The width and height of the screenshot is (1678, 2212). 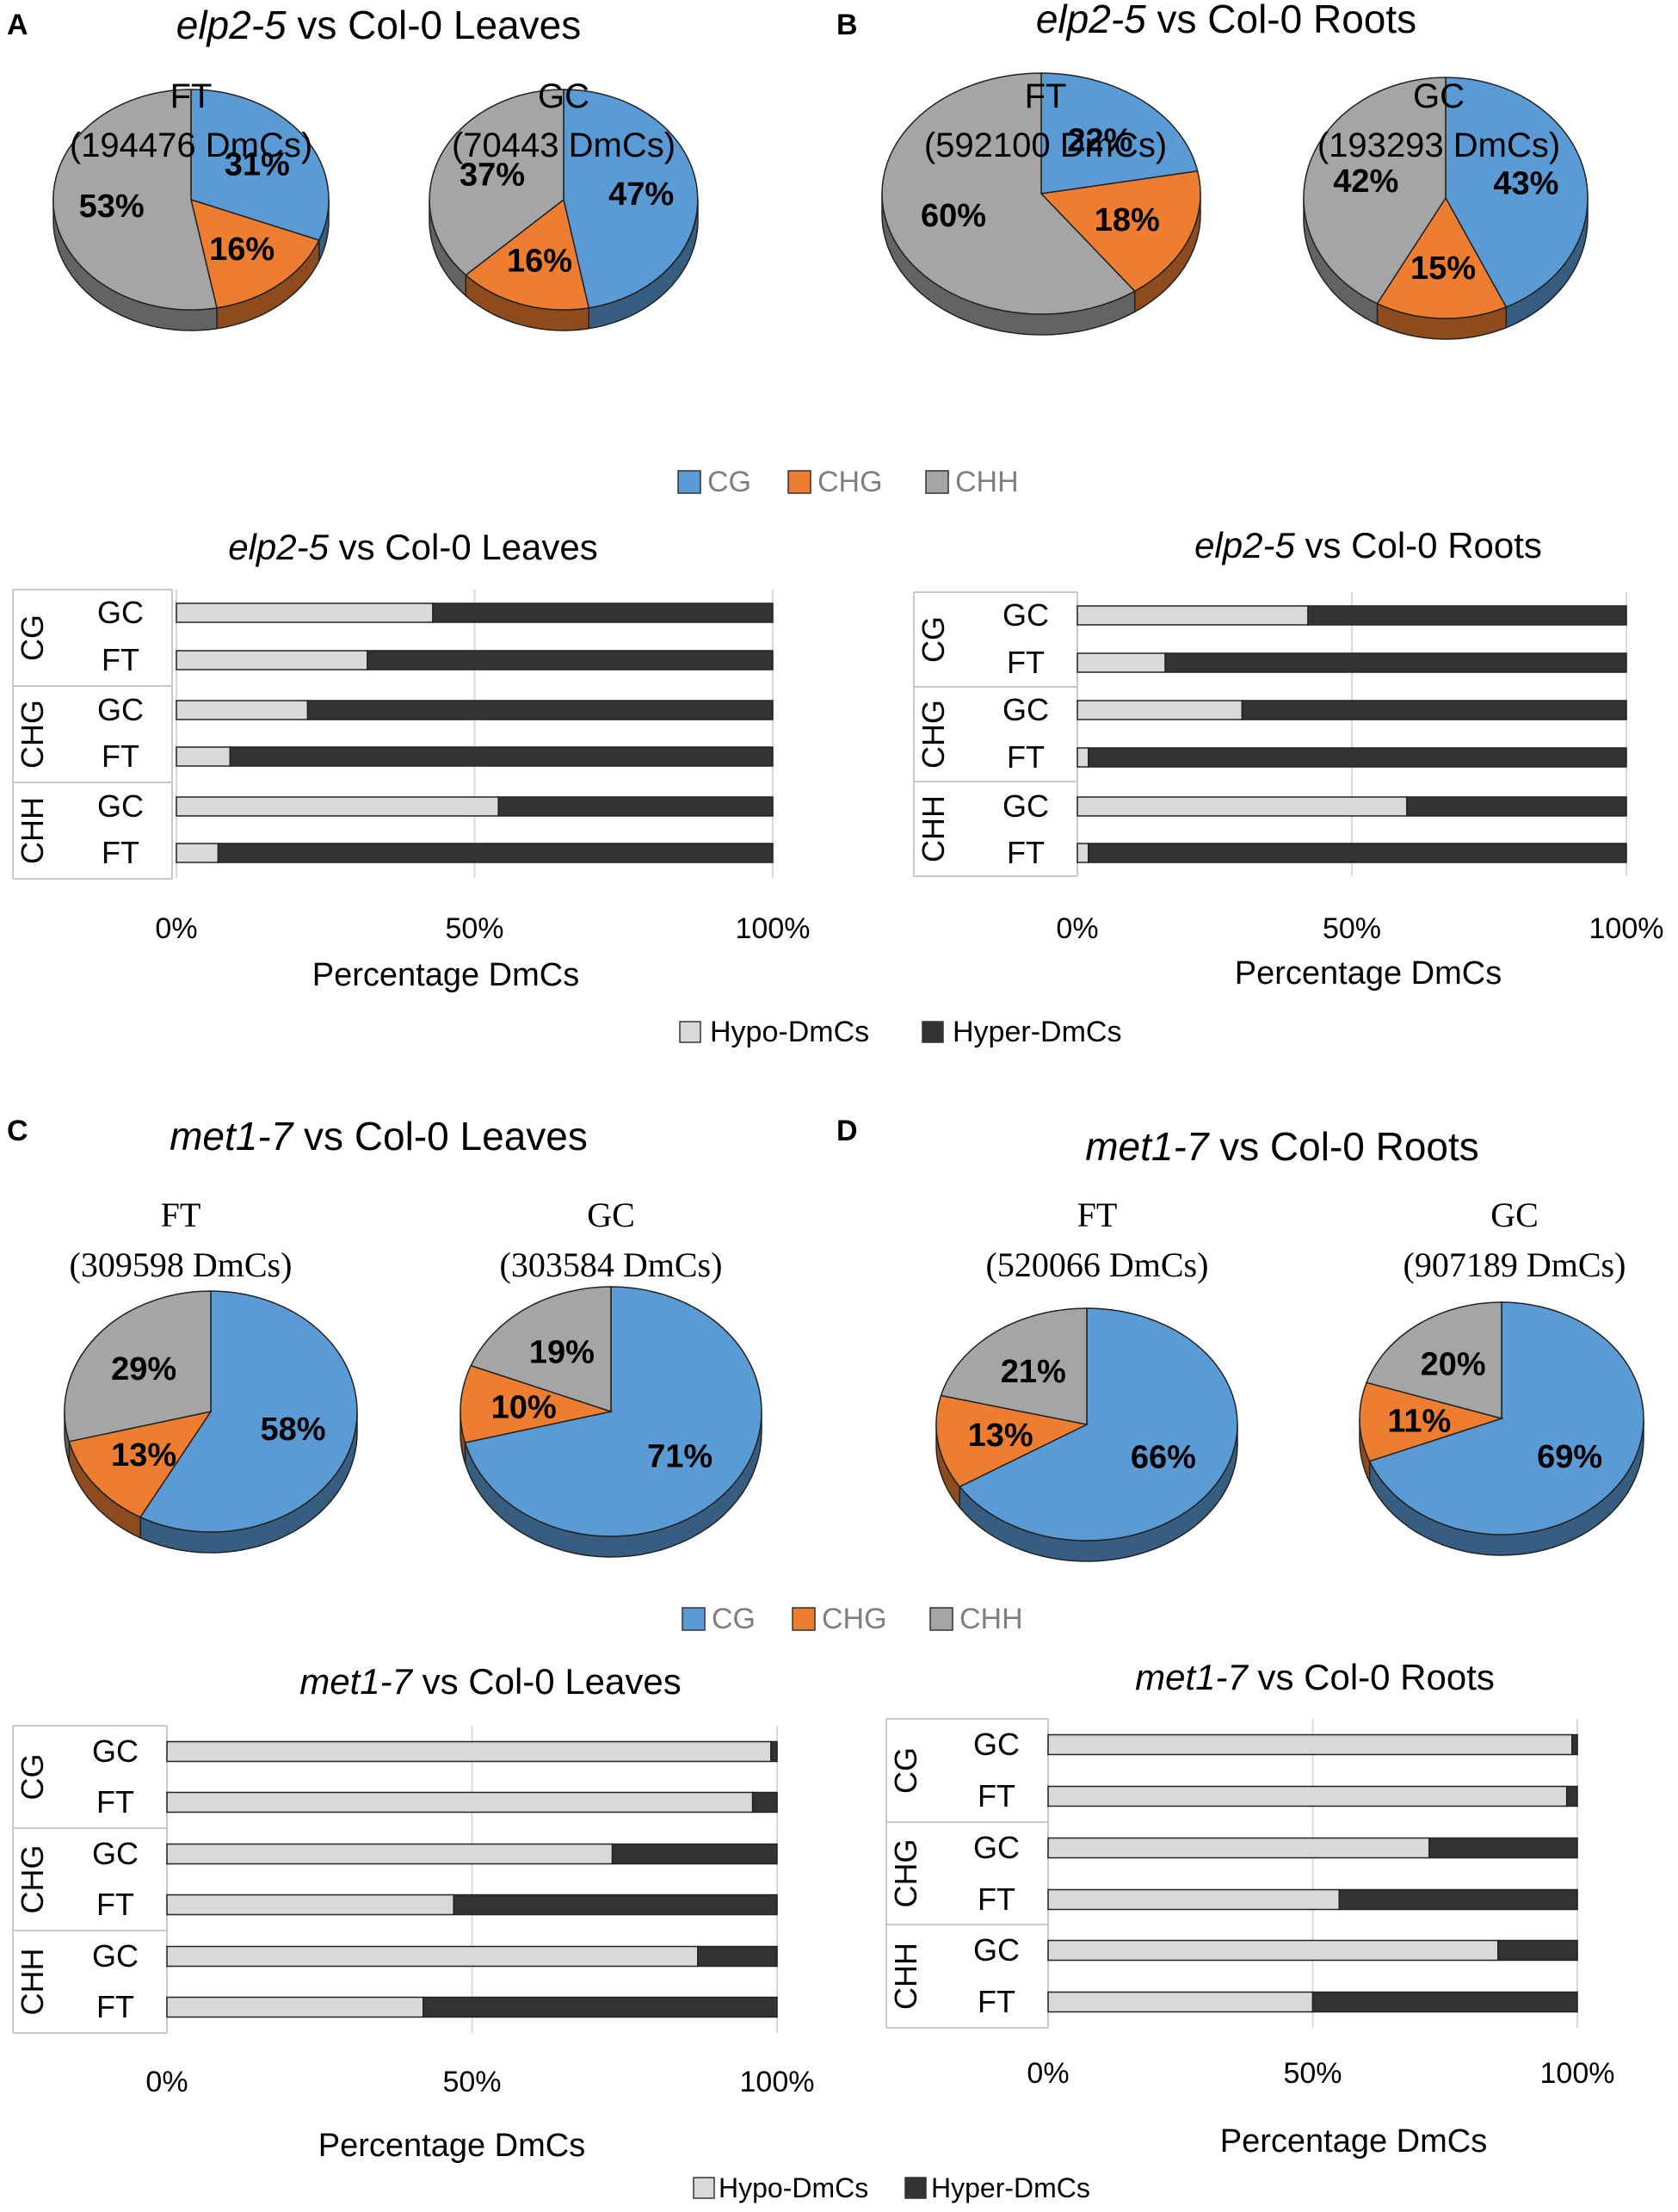 What do you see at coordinates (611, 1264) in the screenshot?
I see `pie-subtitle: (303584 DmCs)` at bounding box center [611, 1264].